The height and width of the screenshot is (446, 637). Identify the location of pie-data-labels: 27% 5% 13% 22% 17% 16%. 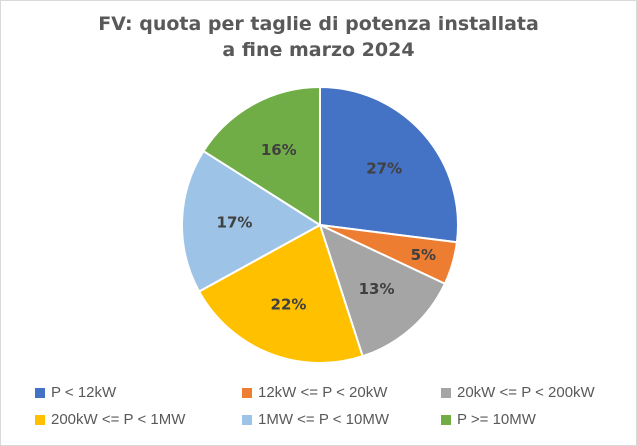
(327, 227).